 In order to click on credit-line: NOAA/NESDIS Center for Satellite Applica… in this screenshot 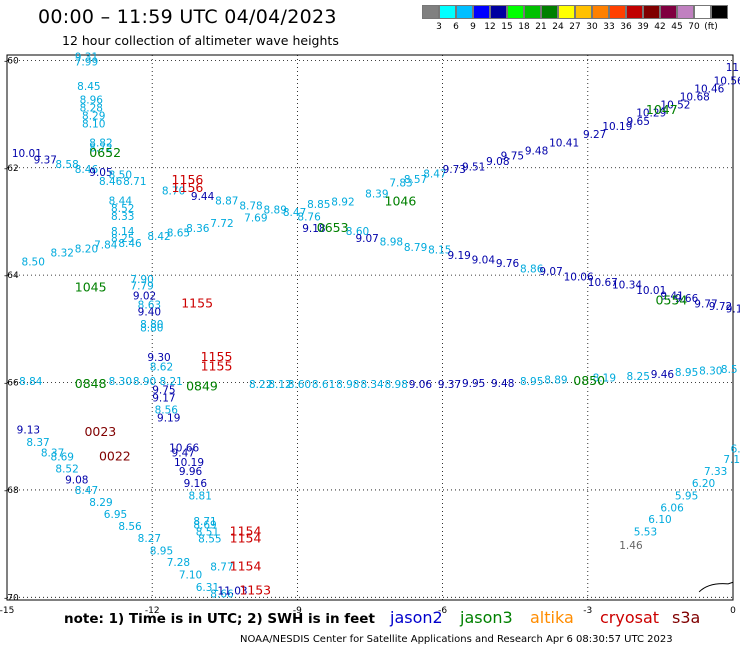, I will do `click(456, 639)`.